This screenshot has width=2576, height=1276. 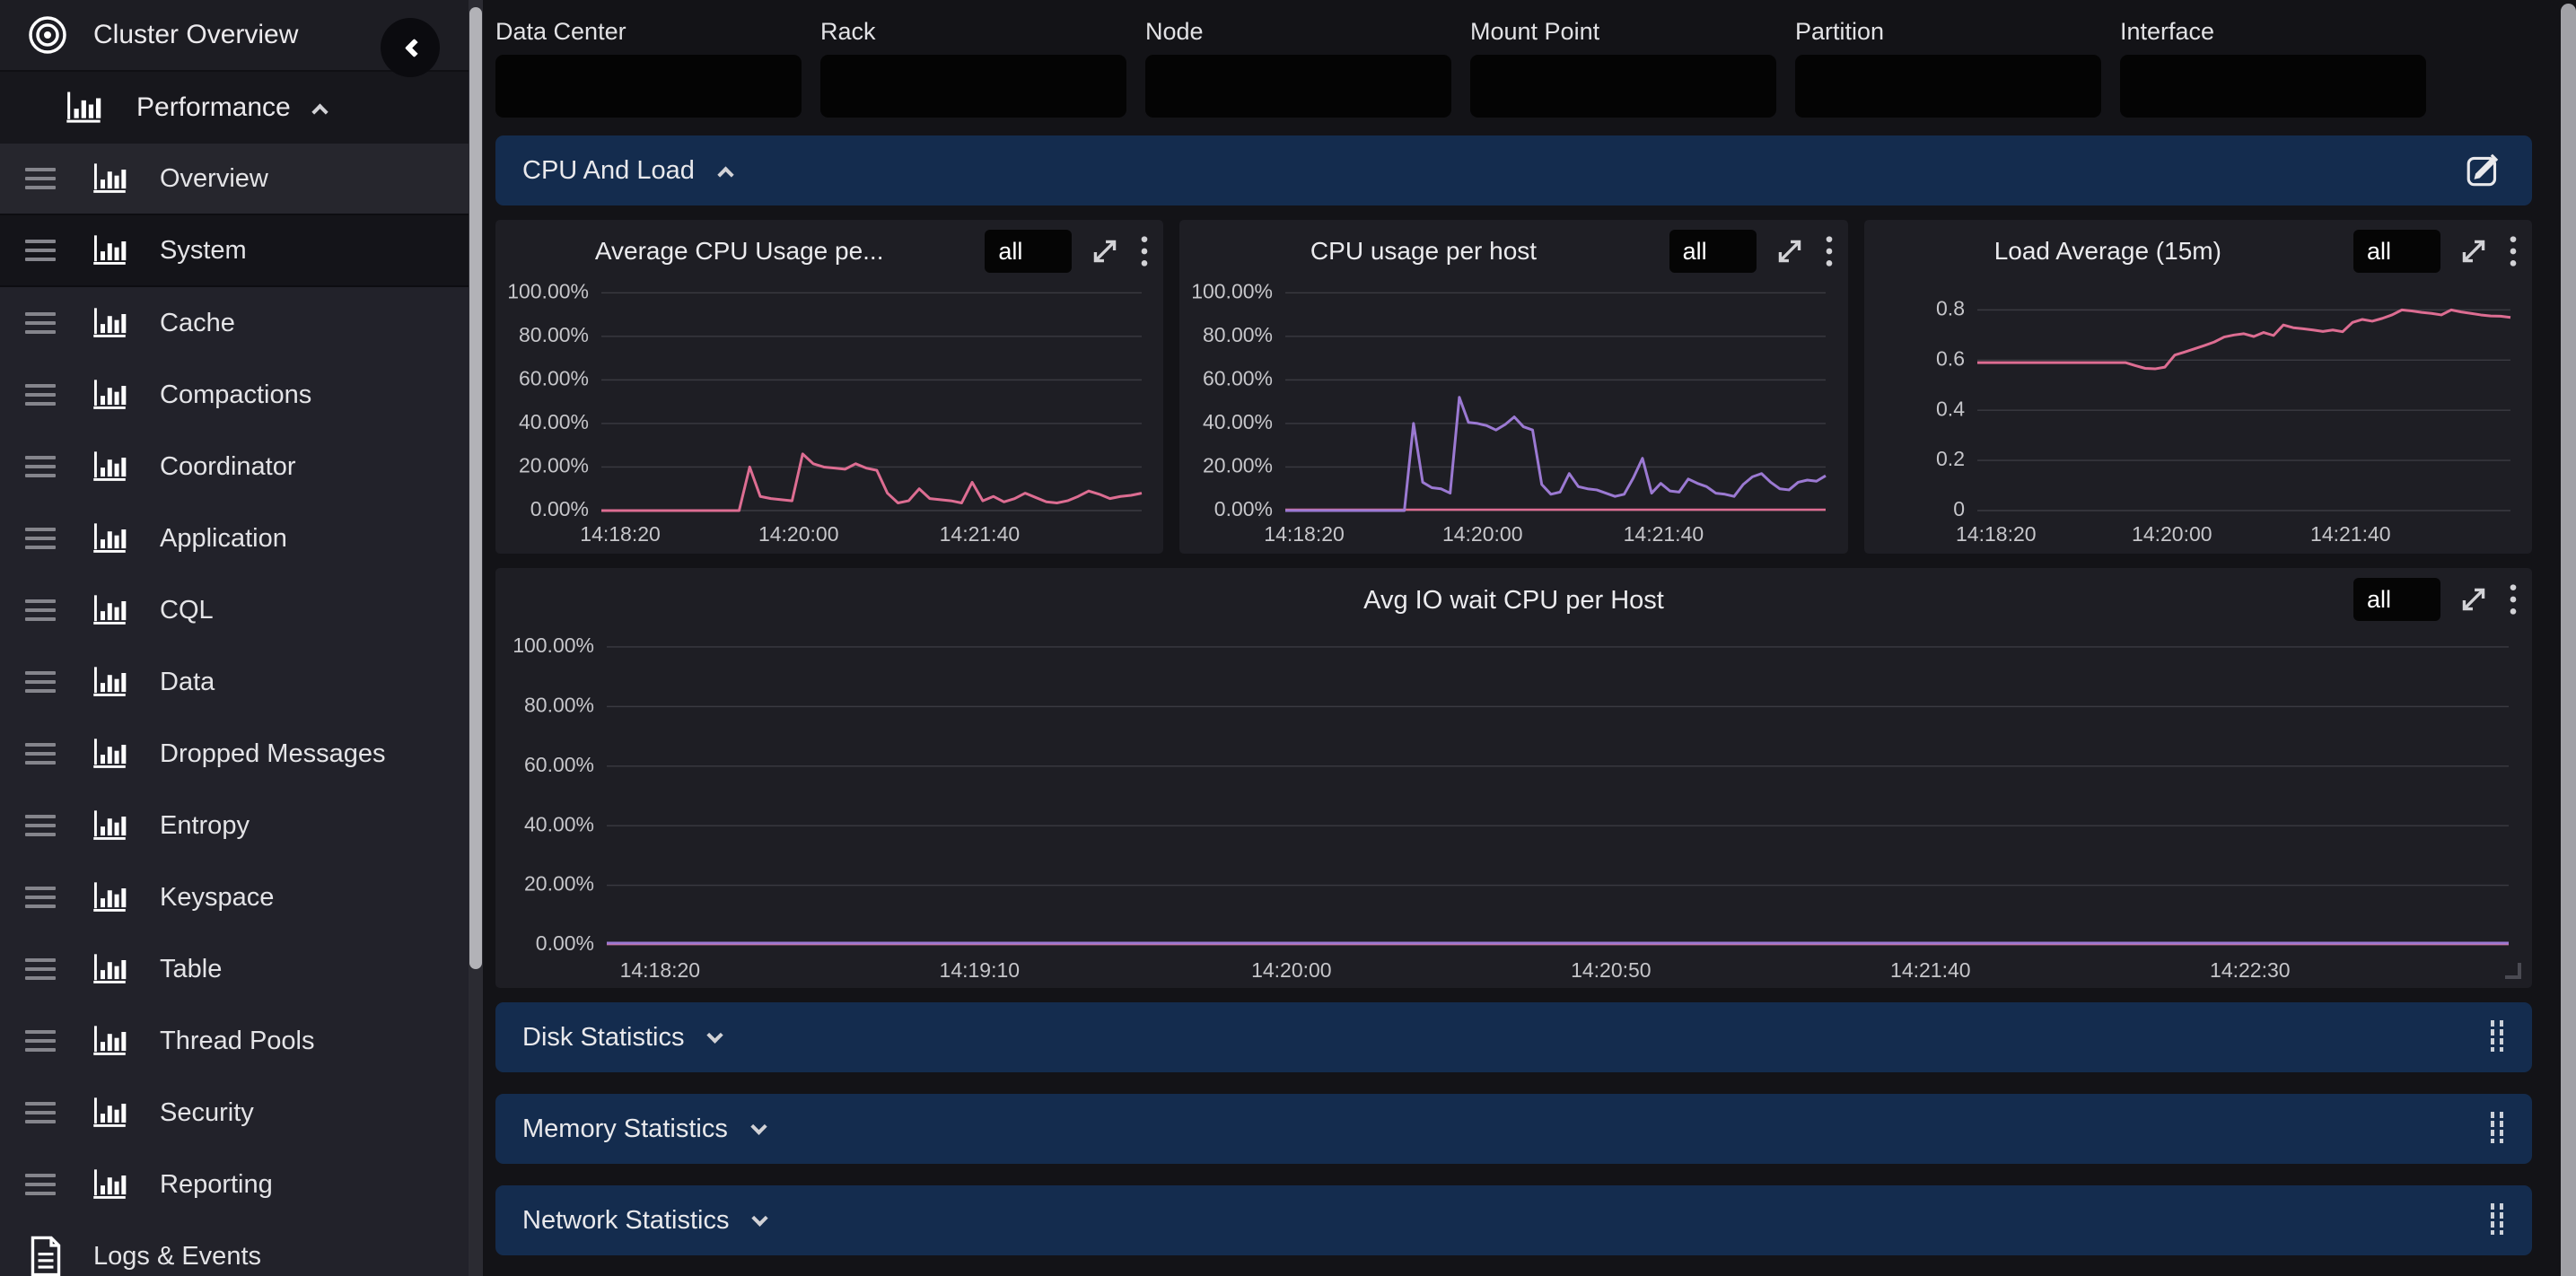 What do you see at coordinates (1238, 335) in the screenshot?
I see `svg-text: 80.00%` at bounding box center [1238, 335].